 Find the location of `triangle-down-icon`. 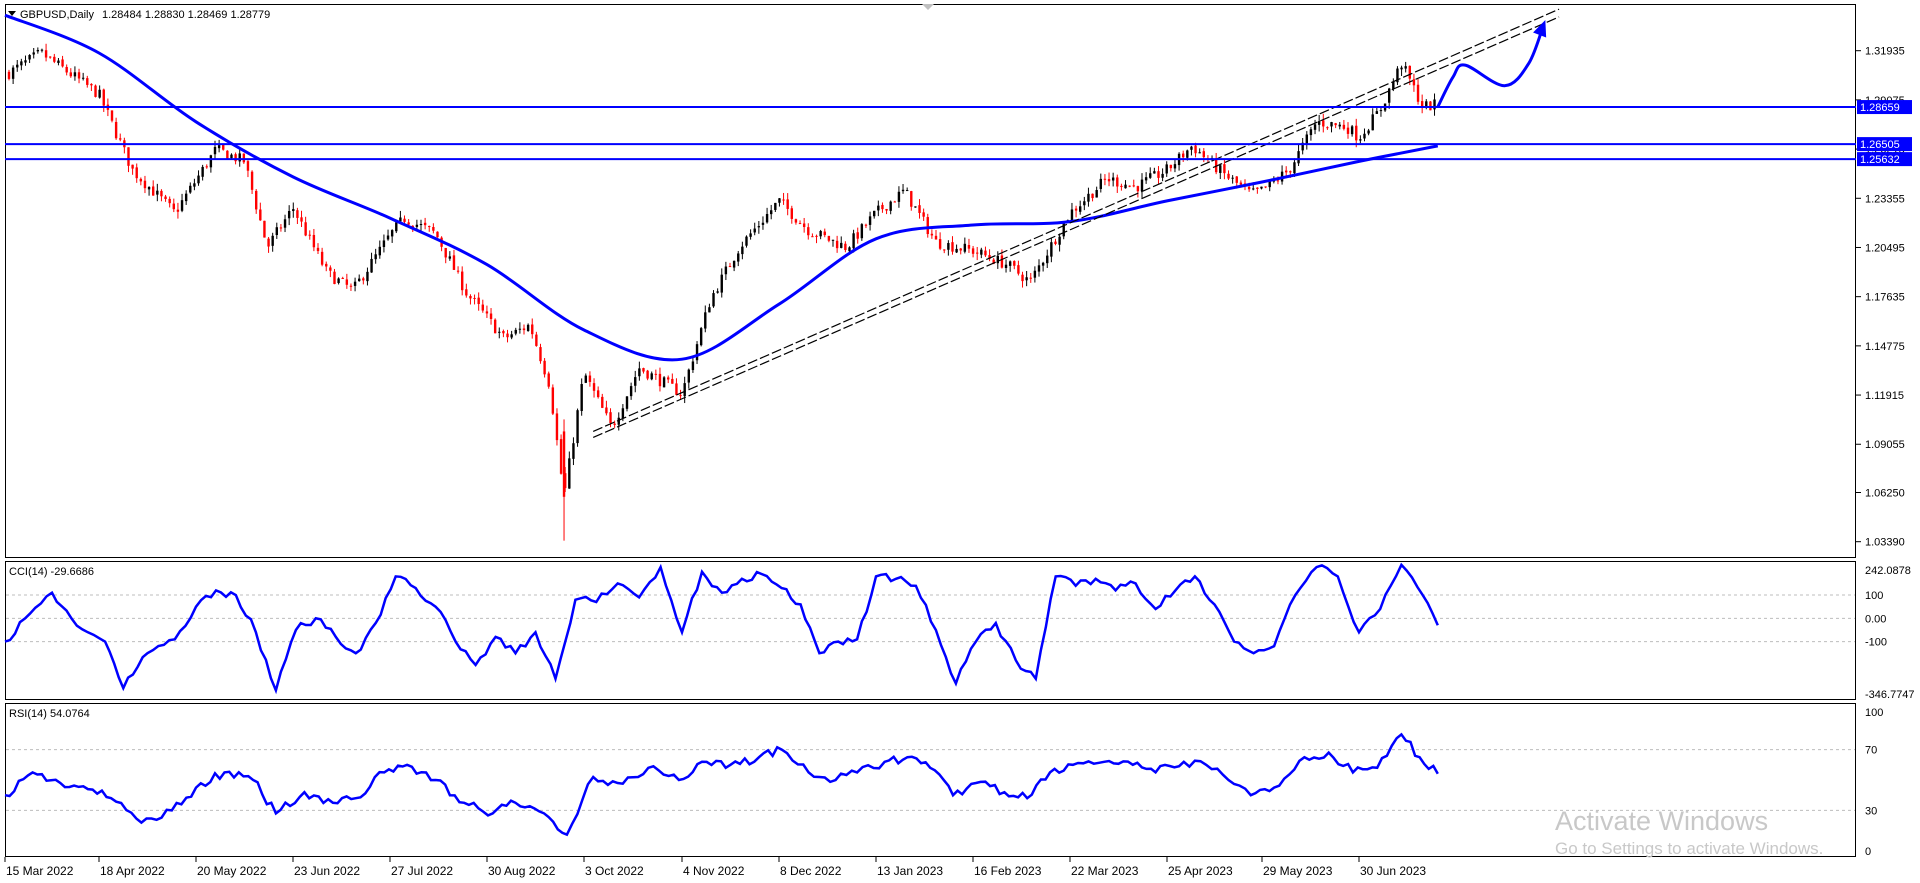

triangle-down-icon is located at coordinates (12, 13).